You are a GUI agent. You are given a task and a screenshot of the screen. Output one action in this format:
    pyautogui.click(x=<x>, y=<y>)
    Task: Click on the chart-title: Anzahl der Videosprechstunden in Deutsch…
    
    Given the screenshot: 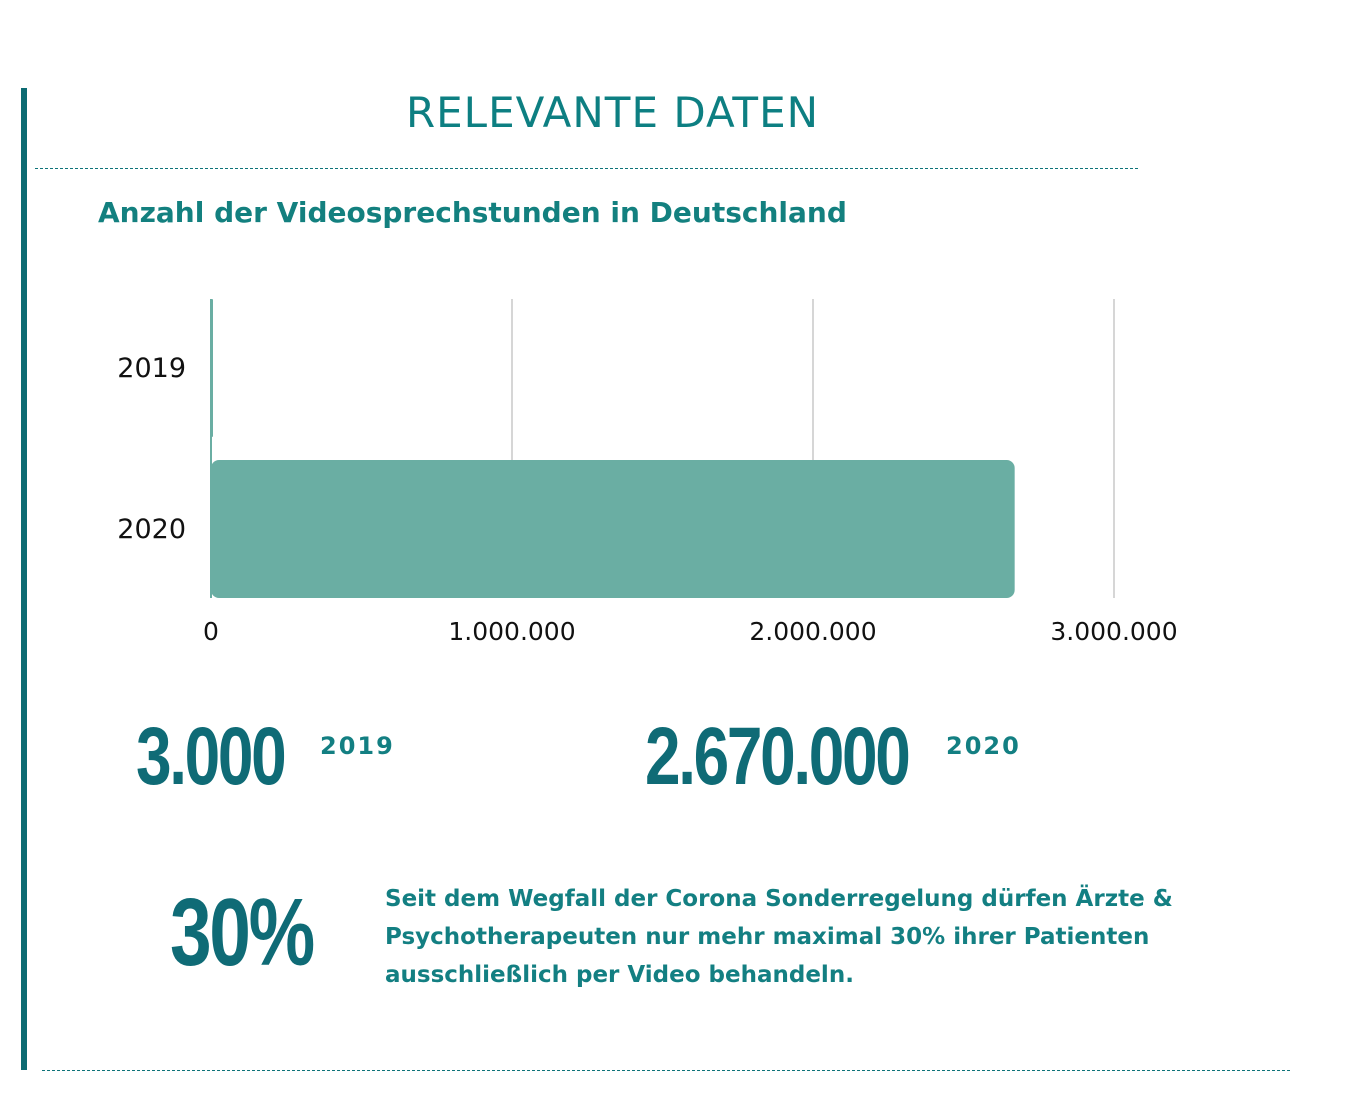 What is the action you would take?
    pyautogui.click(x=472, y=212)
    